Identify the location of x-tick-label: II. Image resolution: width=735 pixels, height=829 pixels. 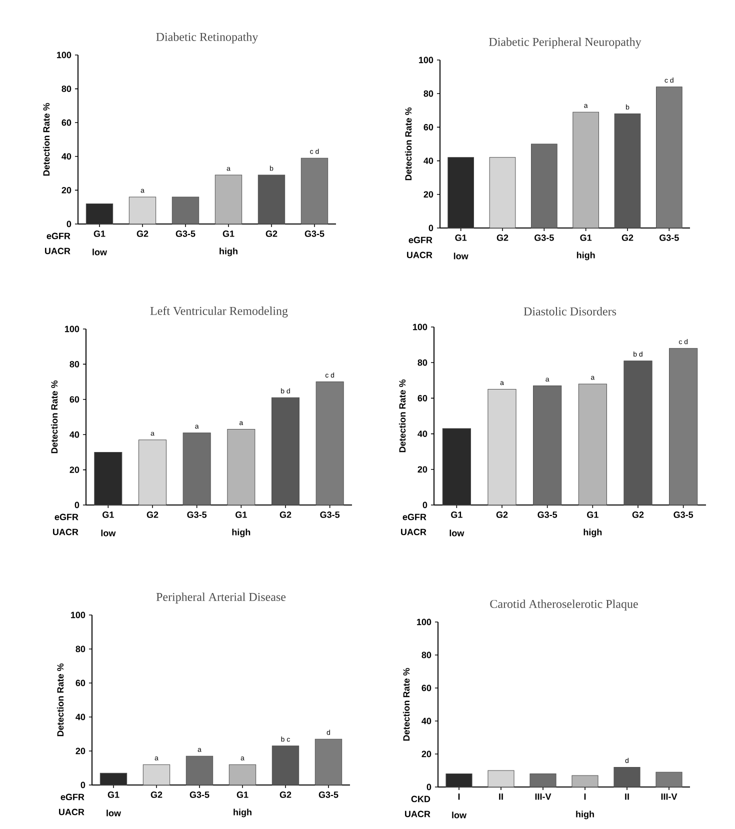
(627, 797).